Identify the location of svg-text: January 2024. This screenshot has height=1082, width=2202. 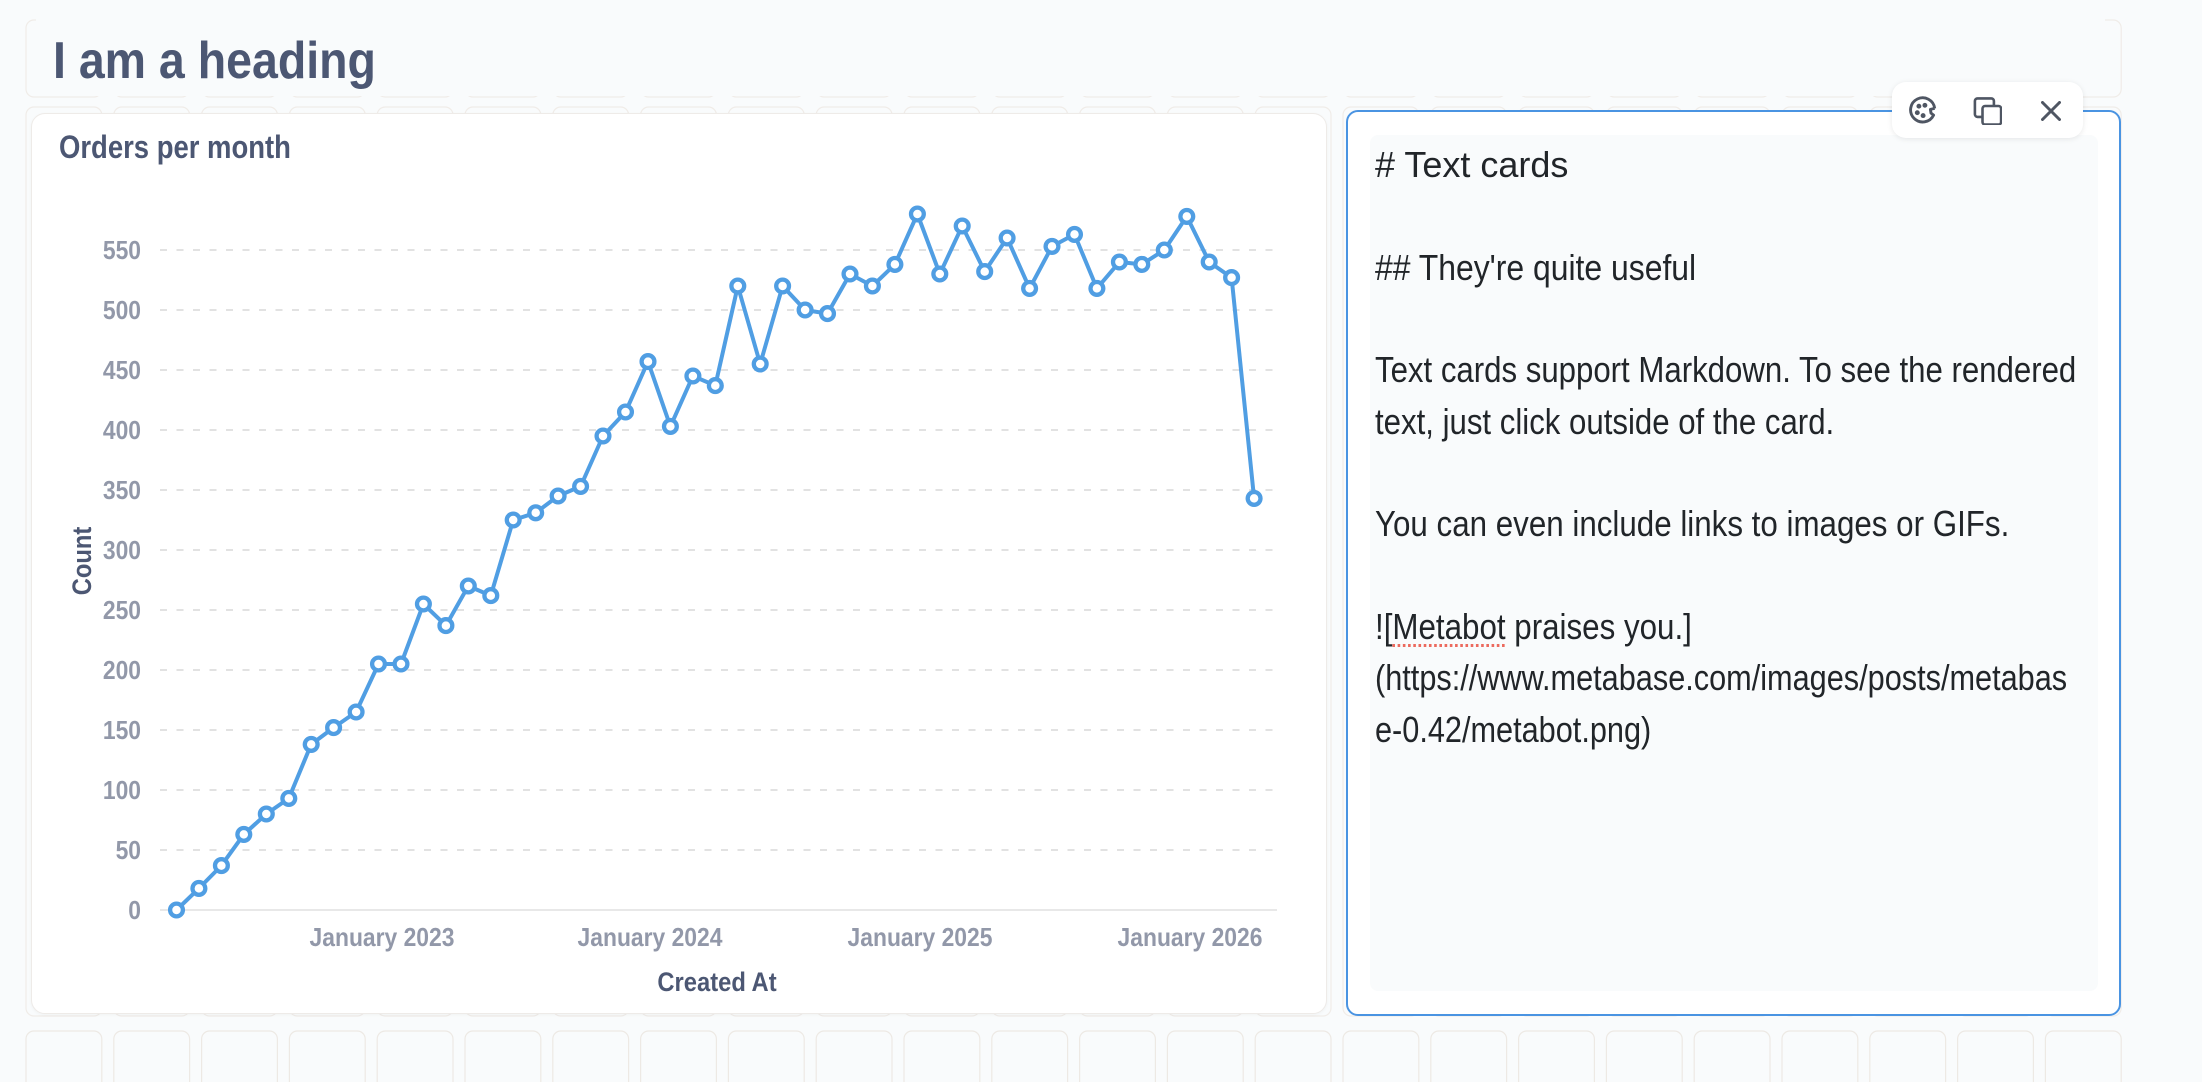
(650, 938).